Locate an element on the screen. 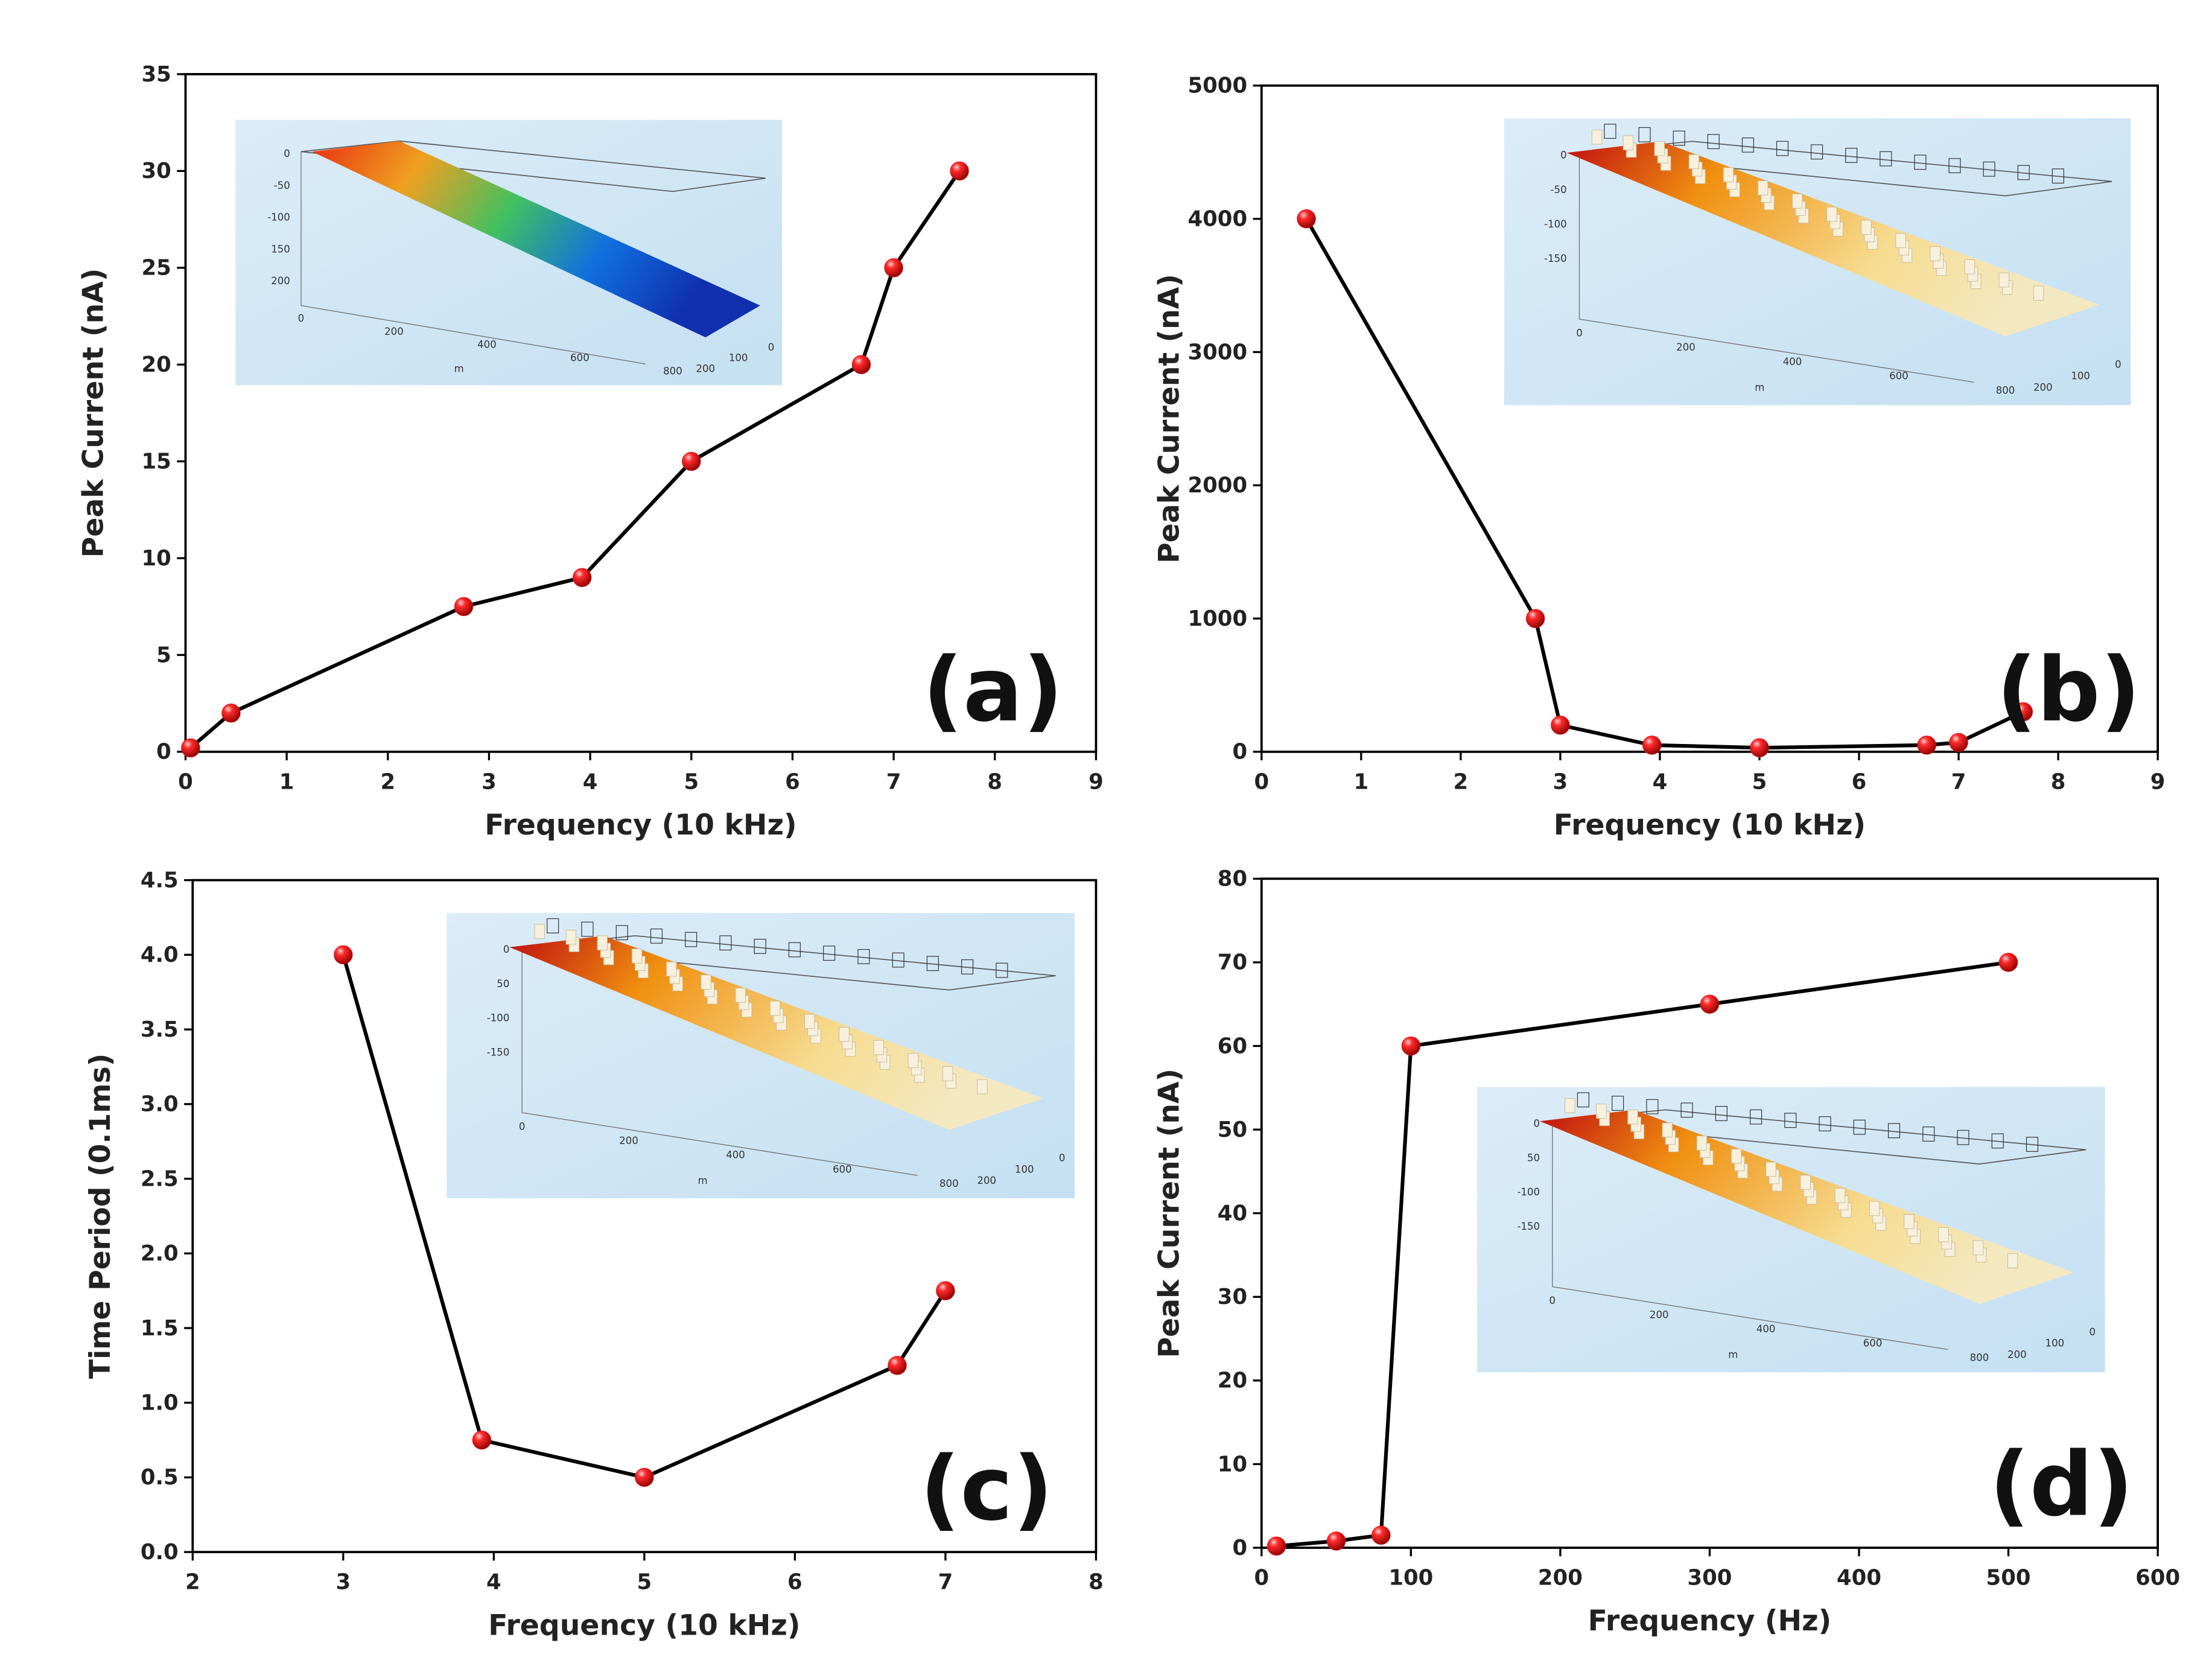  x-tick-label: 4 is located at coordinates (493, 1582).